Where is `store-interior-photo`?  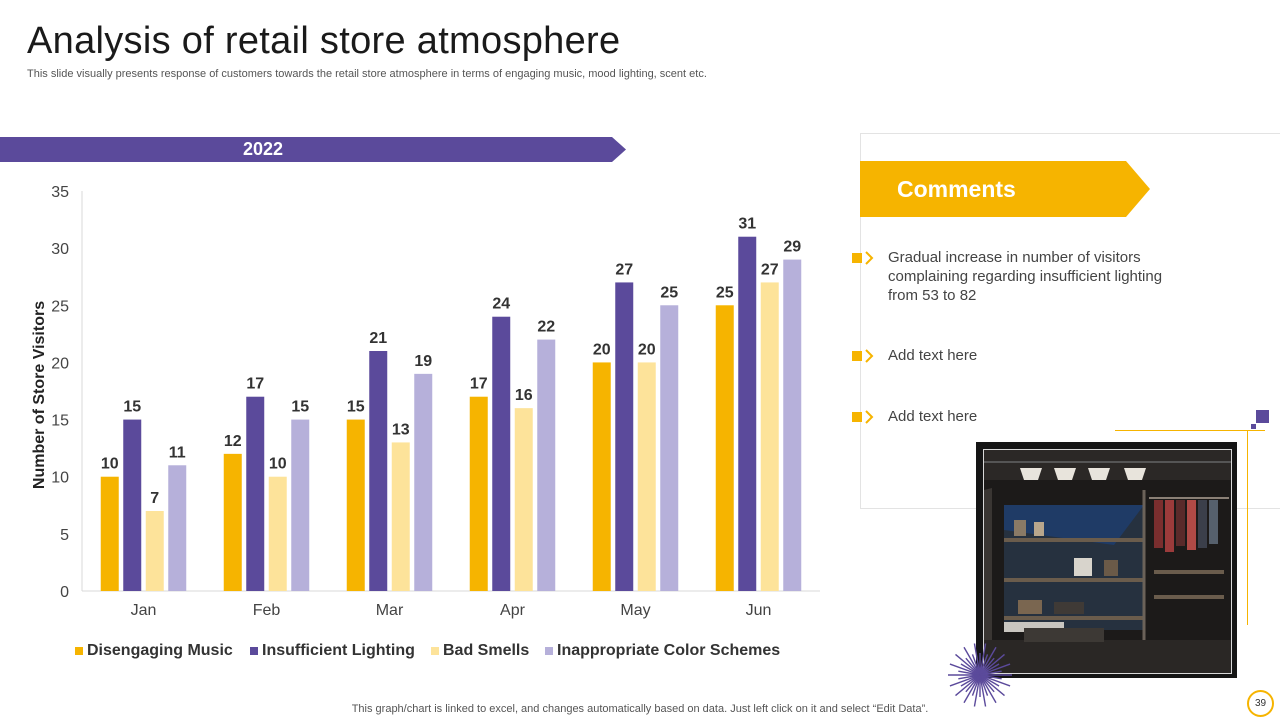 store-interior-photo is located at coordinates (1107, 561).